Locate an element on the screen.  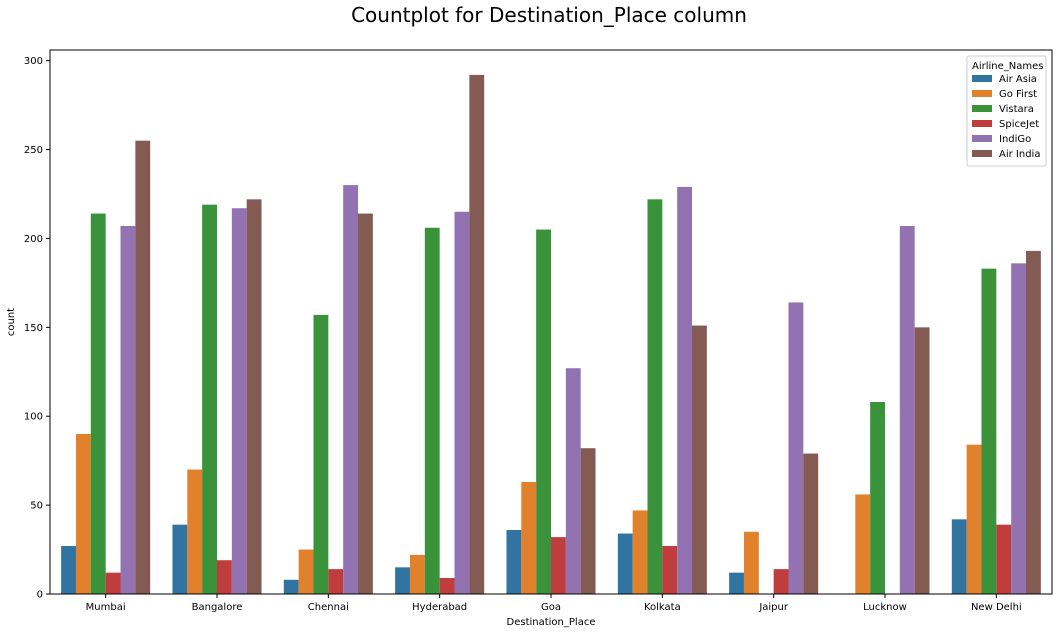
bar-spicejet-jaipur is located at coordinates (781, 581).